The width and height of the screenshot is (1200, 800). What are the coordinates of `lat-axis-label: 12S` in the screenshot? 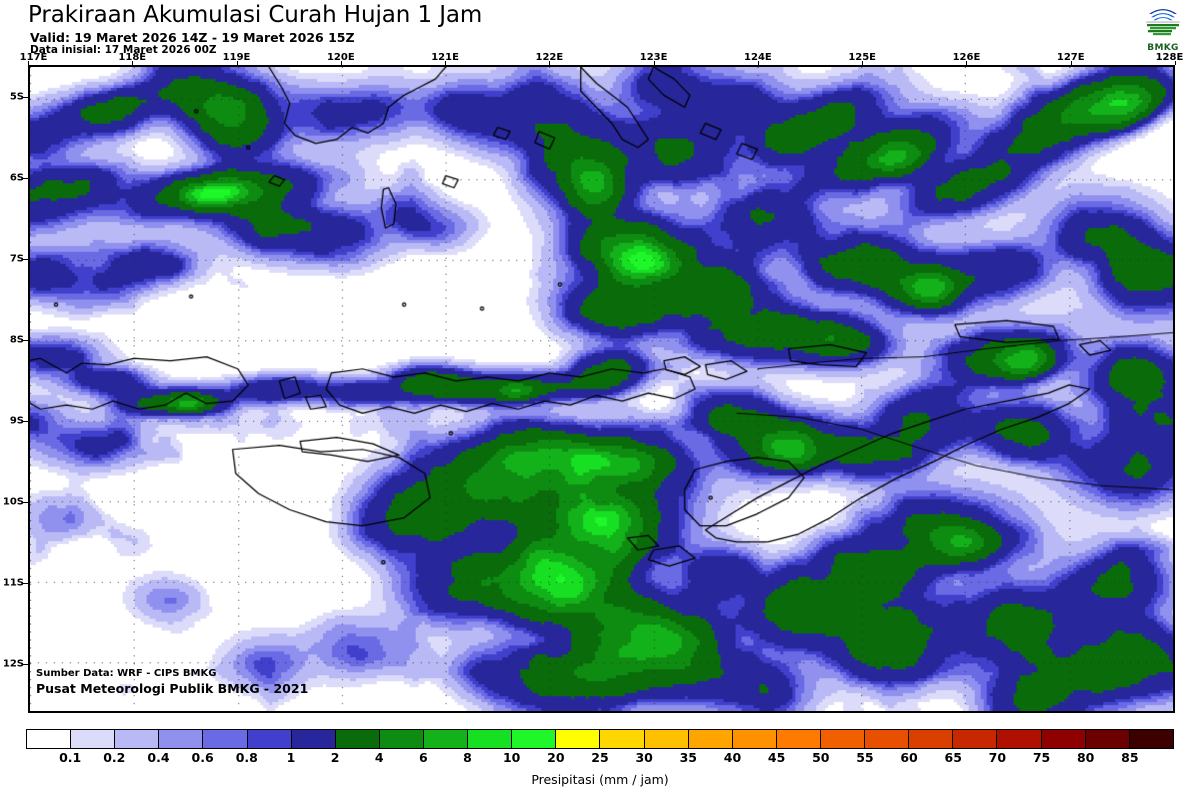 It's located at (13, 664).